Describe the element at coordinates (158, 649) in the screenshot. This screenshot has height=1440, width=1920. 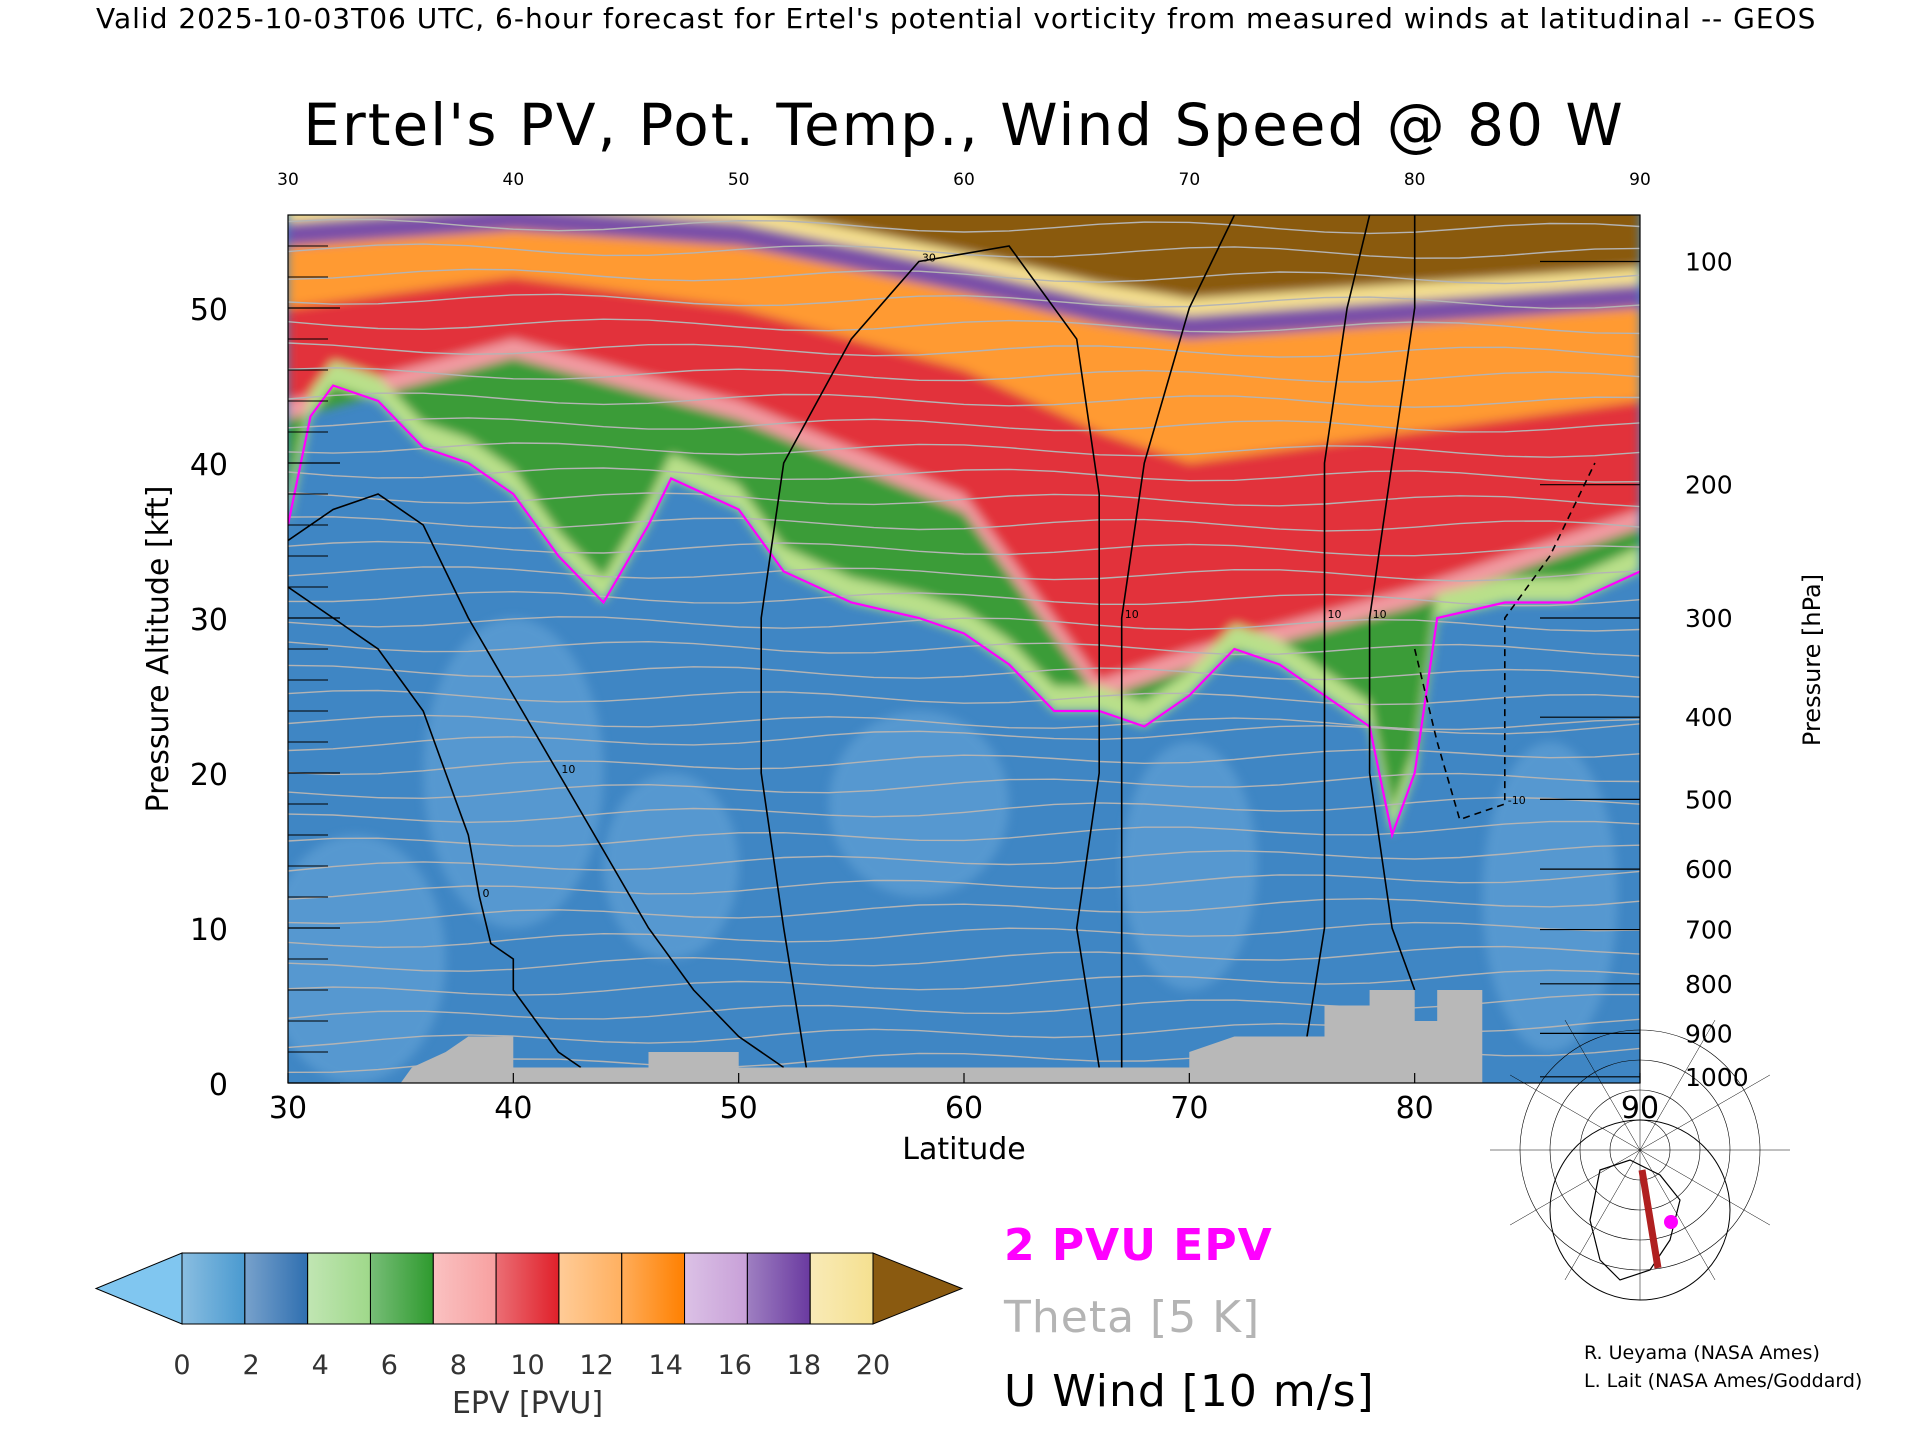
I see `y-axis-label-left: Pressure Altitude [kft]` at that location.